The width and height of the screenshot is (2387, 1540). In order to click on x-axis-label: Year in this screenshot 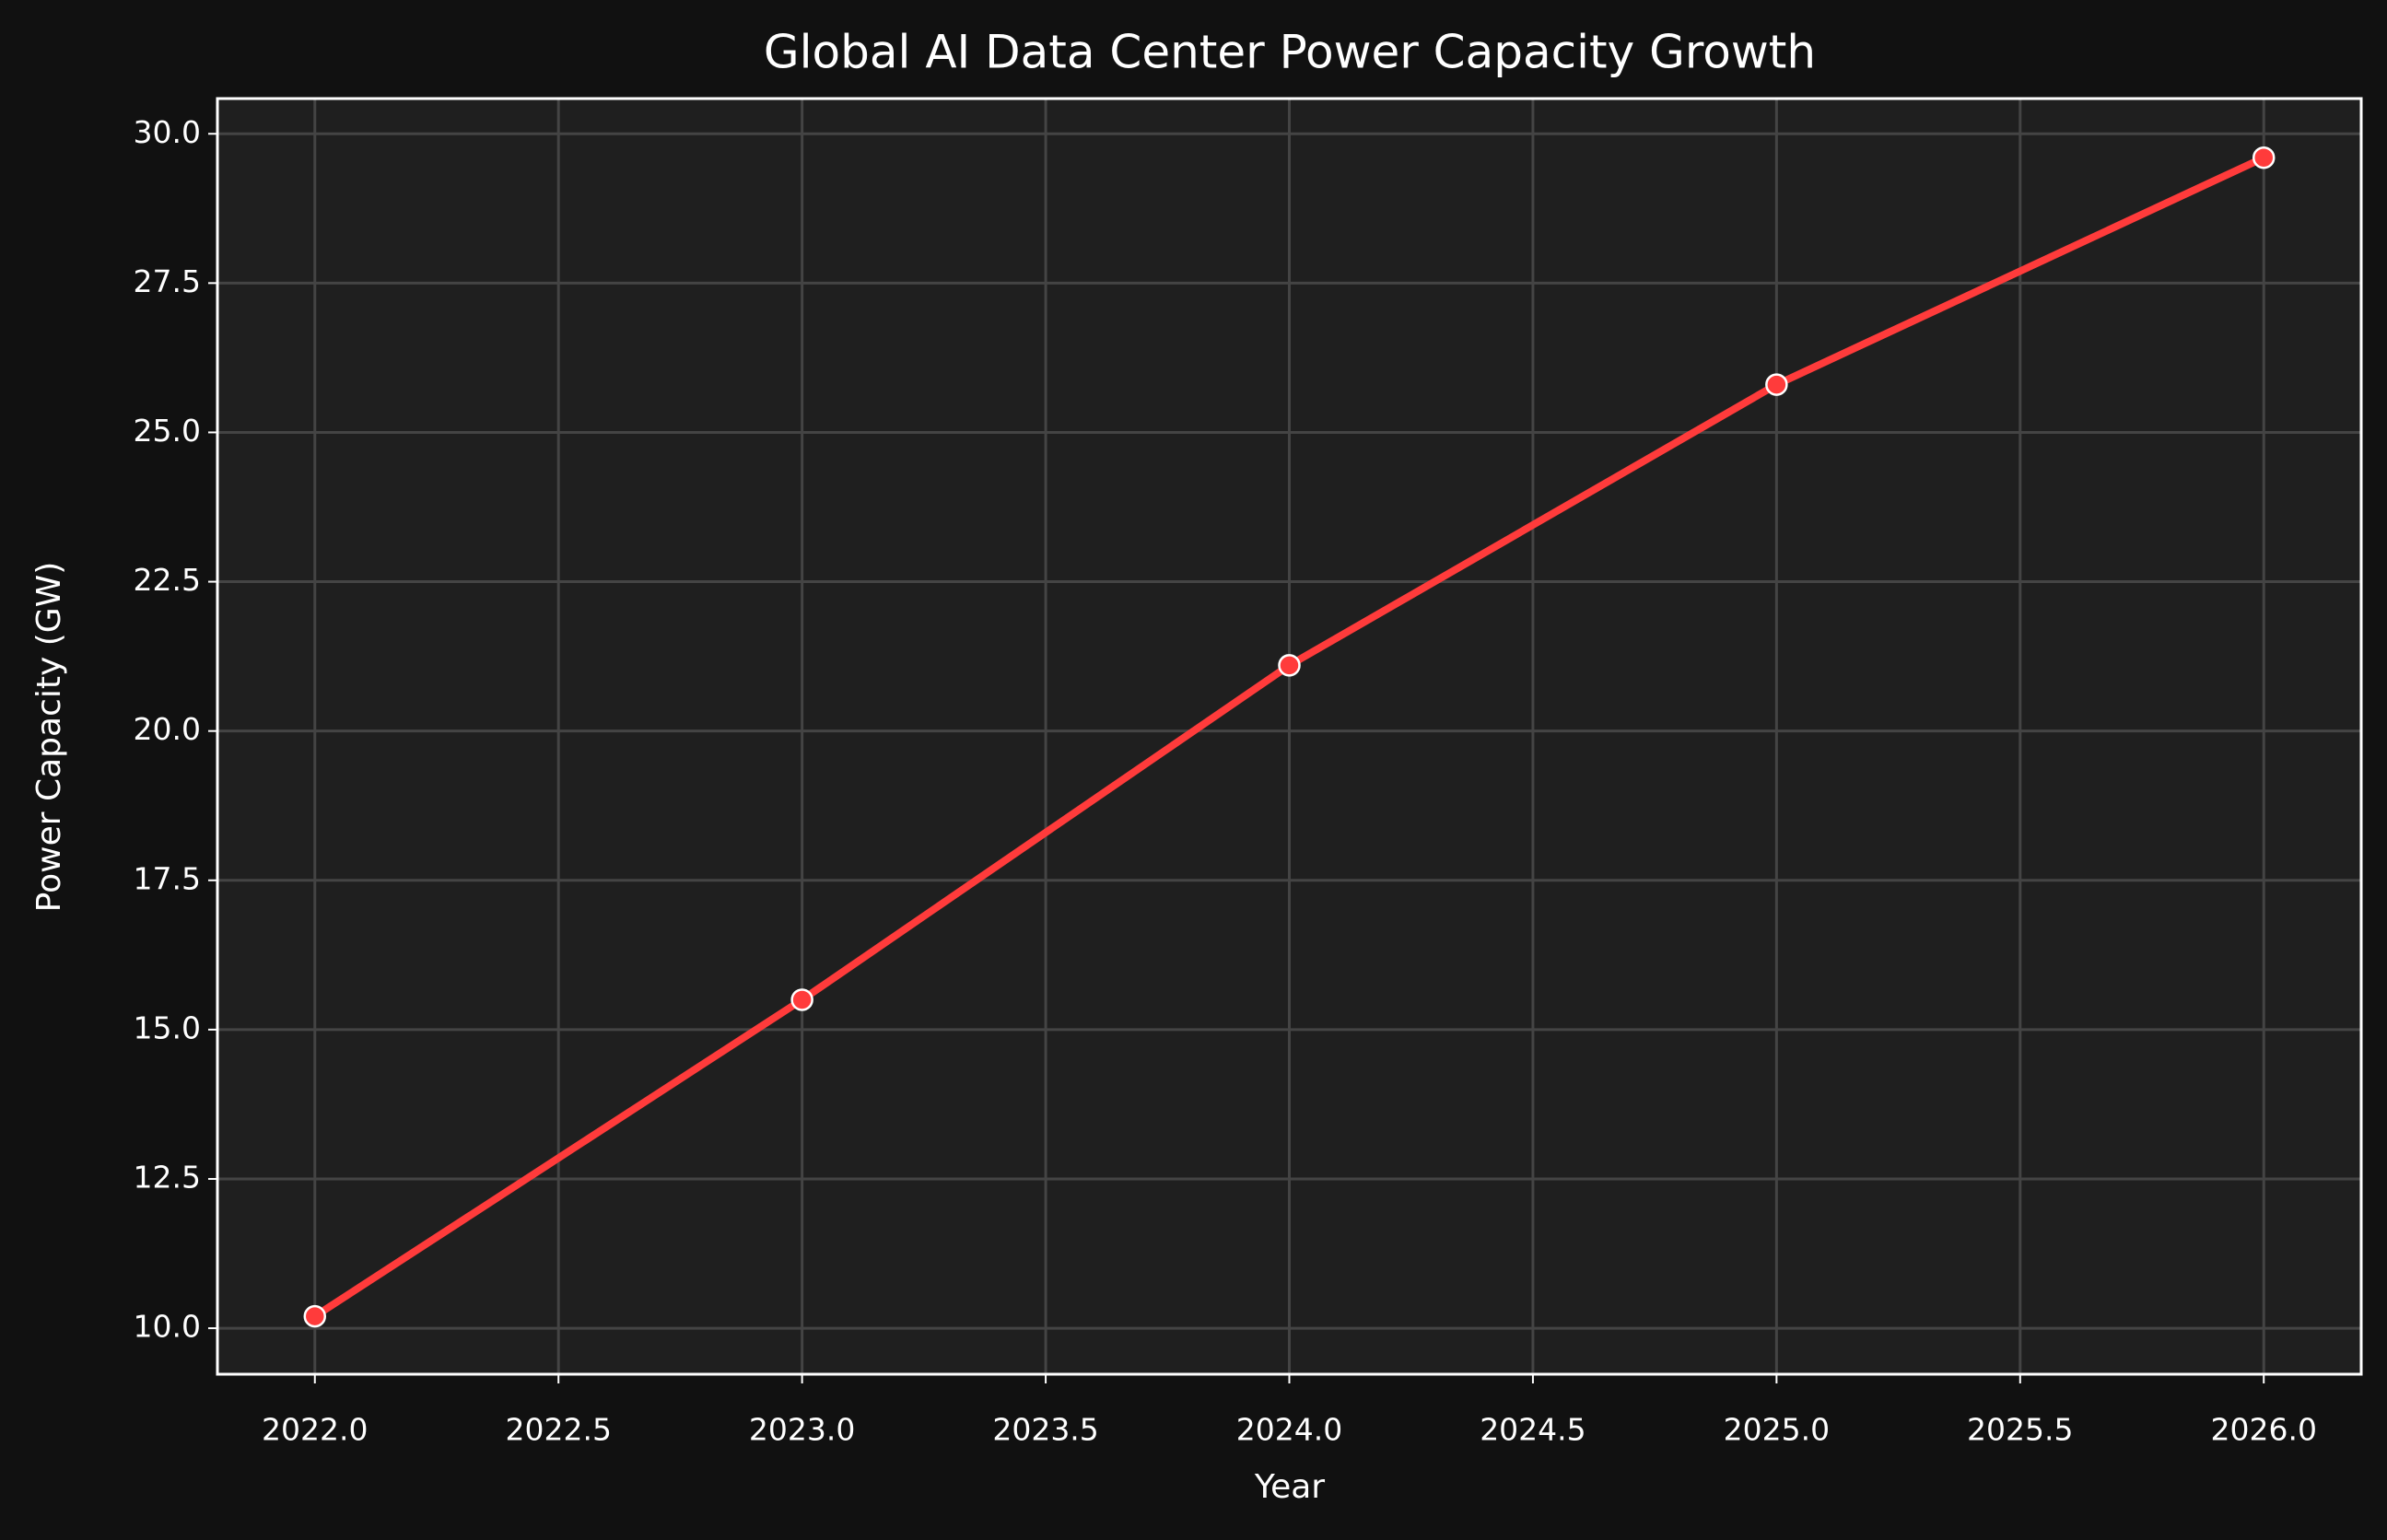, I will do `click(1289, 1487)`.